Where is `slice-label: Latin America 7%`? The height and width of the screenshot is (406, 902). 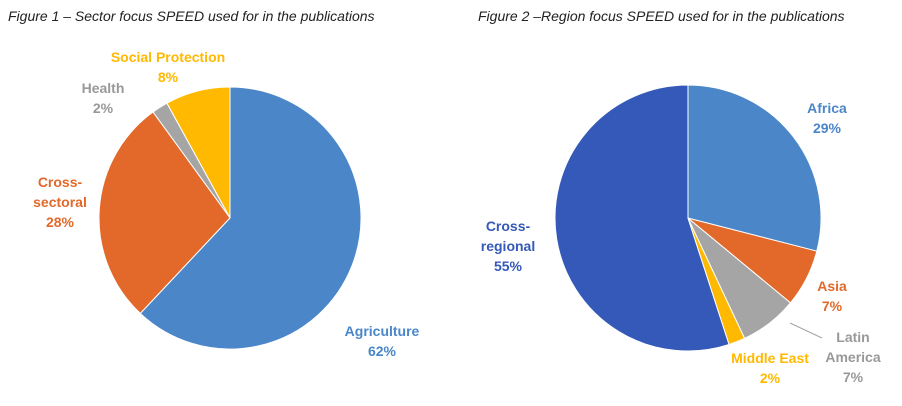
slice-label: Latin America 7% is located at coordinates (853, 357).